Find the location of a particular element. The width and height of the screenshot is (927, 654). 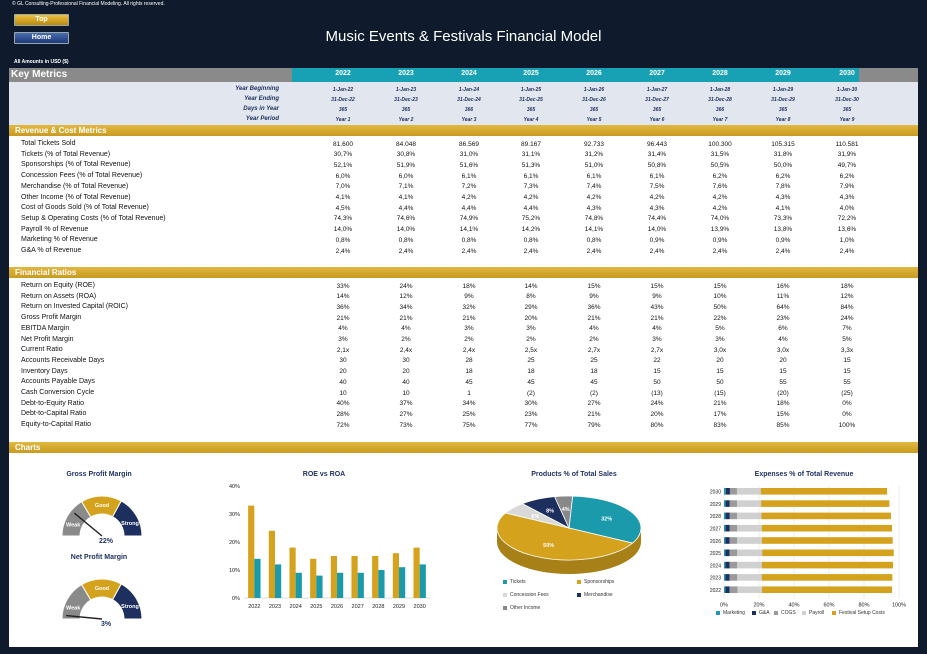

table-cell: 37% is located at coordinates (406, 404).